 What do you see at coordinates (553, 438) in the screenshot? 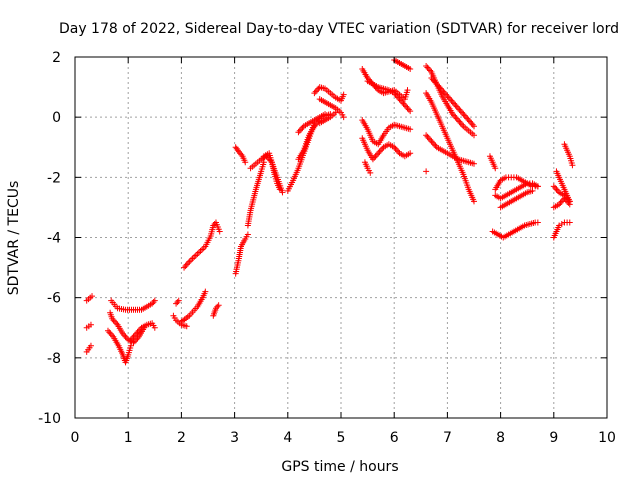
I see `x-tick-label: 9` at bounding box center [553, 438].